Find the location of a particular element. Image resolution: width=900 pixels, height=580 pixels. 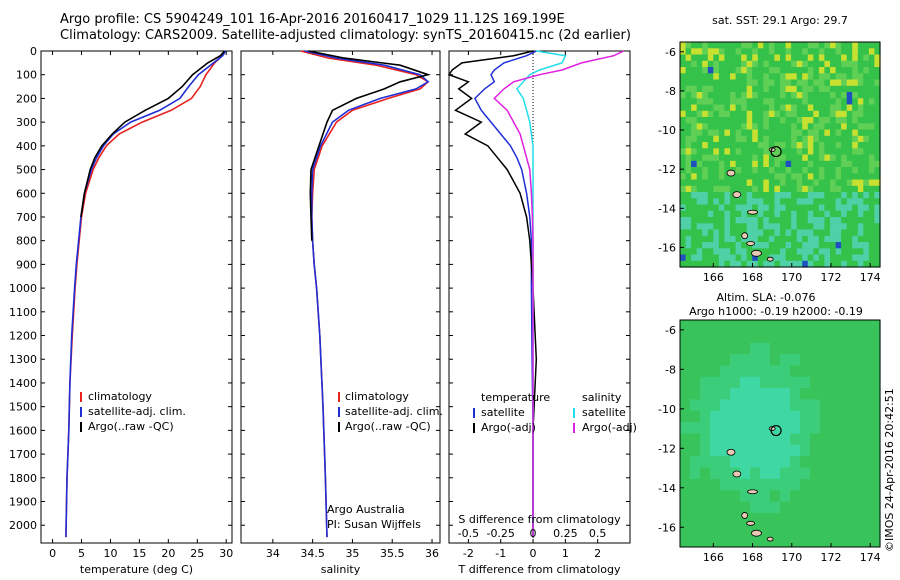

y-tick-label: 600 is located at coordinates (26, 193).